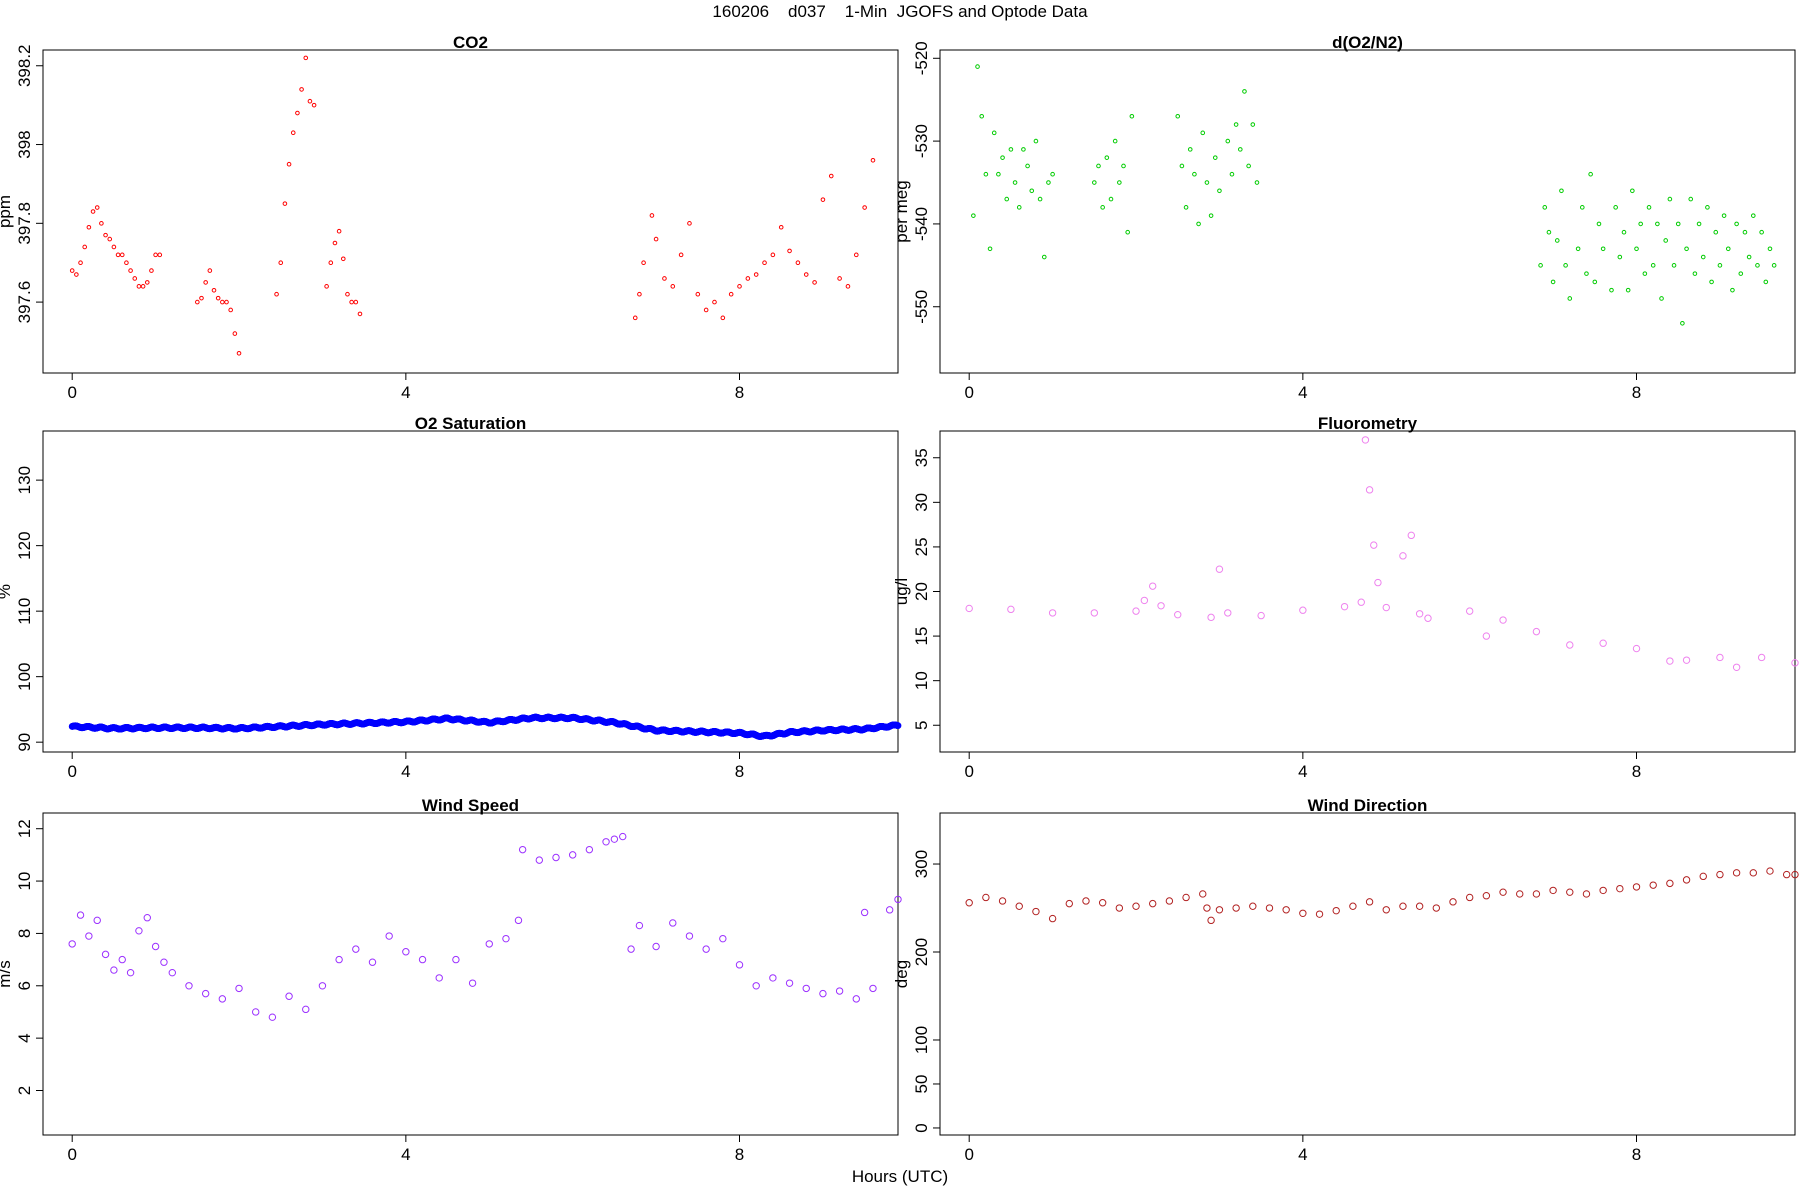  Describe the element at coordinates (968, 771) in the screenshot. I see `fluor-x-tick-label-0: 0` at that location.